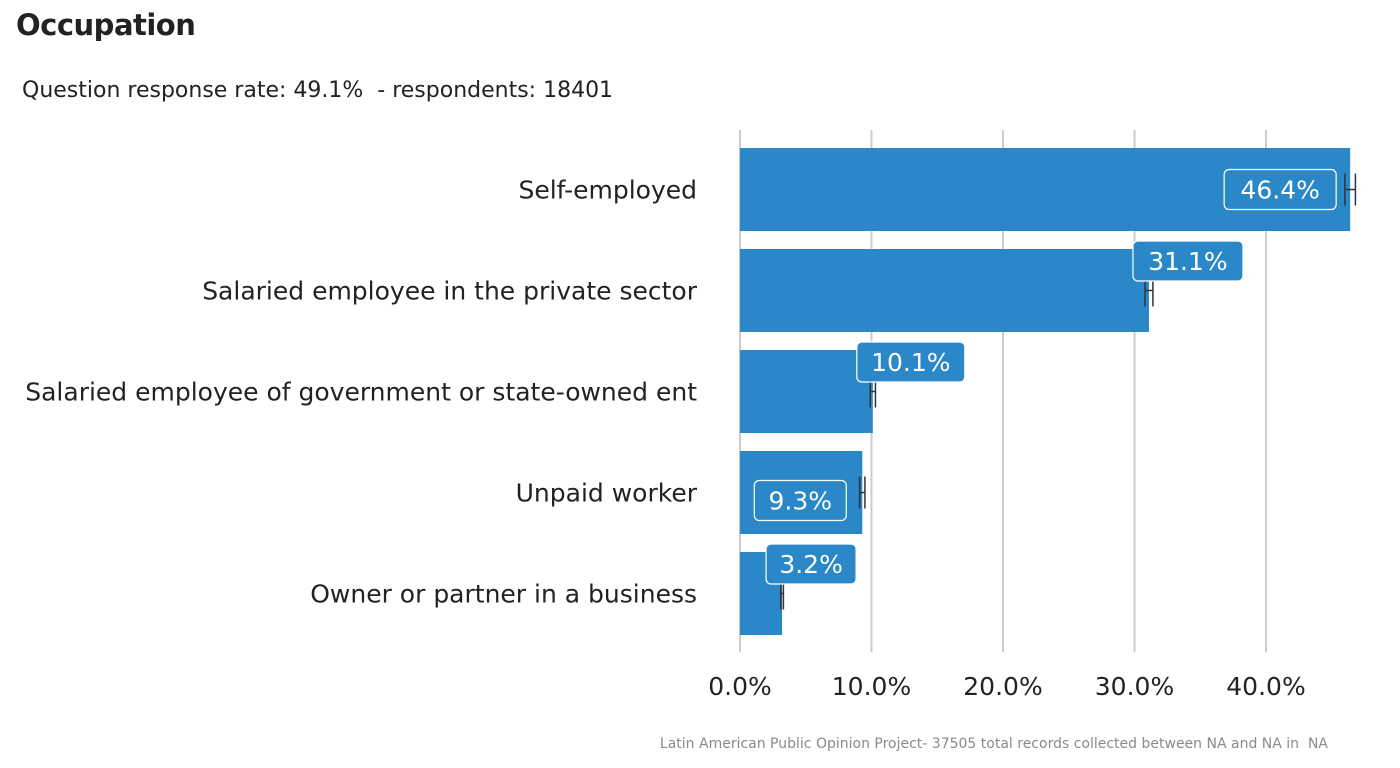 The width and height of the screenshot is (1400, 768). I want to click on chart-title: Occupation, so click(106, 25).